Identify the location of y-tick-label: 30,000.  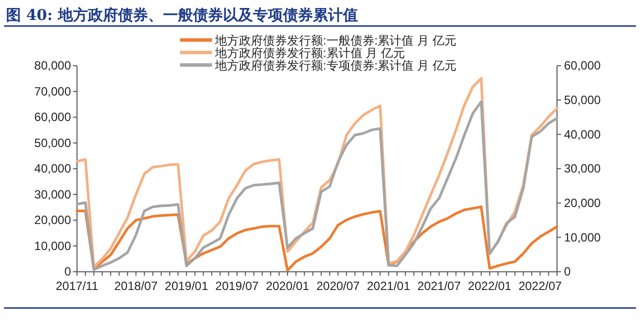
(53, 194).